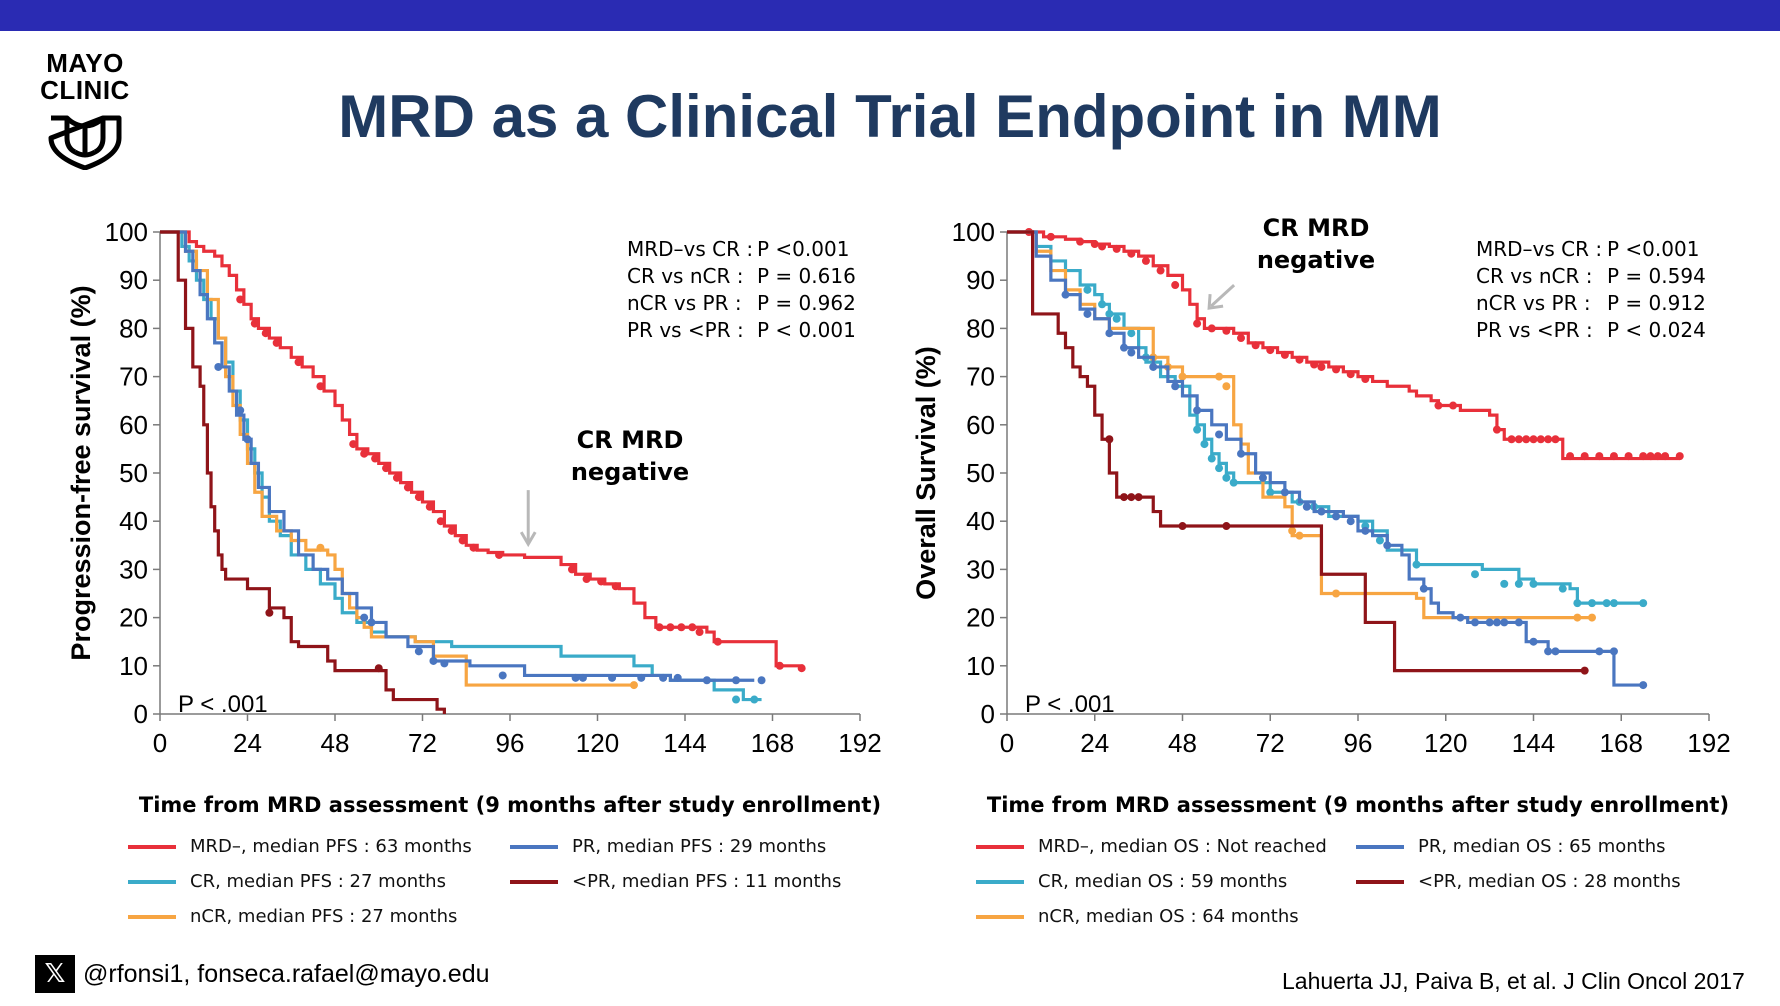 Image resolution: width=1780 pixels, height=1006 pixels. I want to click on legend-label: PR, median OS : 65 months, so click(1542, 846).